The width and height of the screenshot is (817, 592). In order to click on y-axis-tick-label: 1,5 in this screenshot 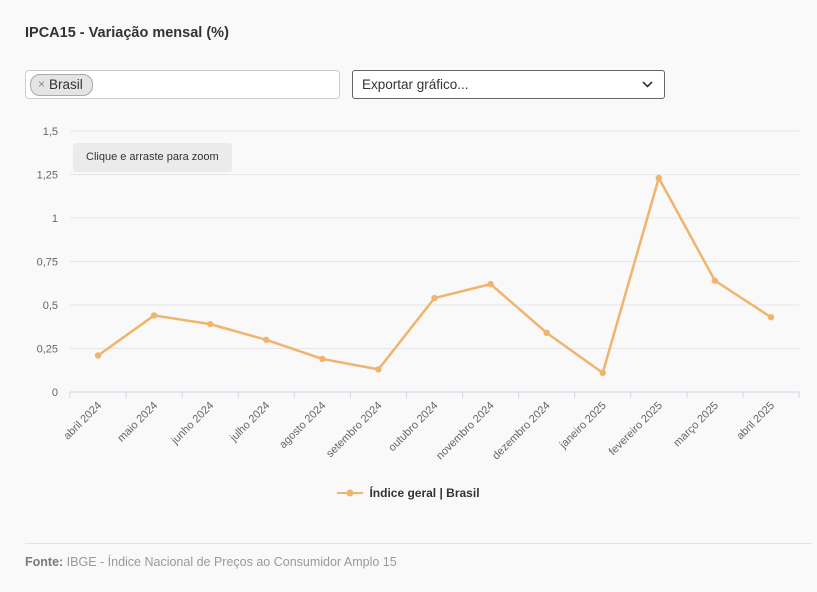, I will do `click(50, 132)`.